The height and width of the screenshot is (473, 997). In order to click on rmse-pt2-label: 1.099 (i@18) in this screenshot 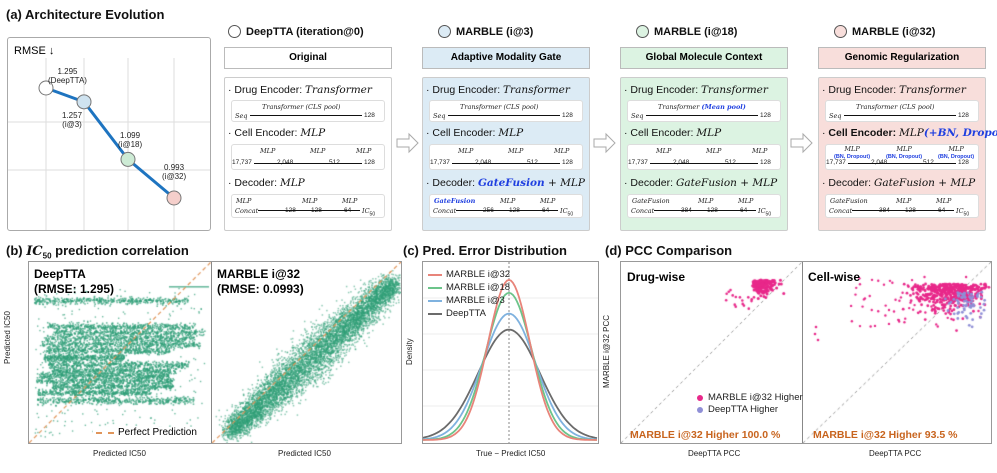, I will do `click(130, 140)`.